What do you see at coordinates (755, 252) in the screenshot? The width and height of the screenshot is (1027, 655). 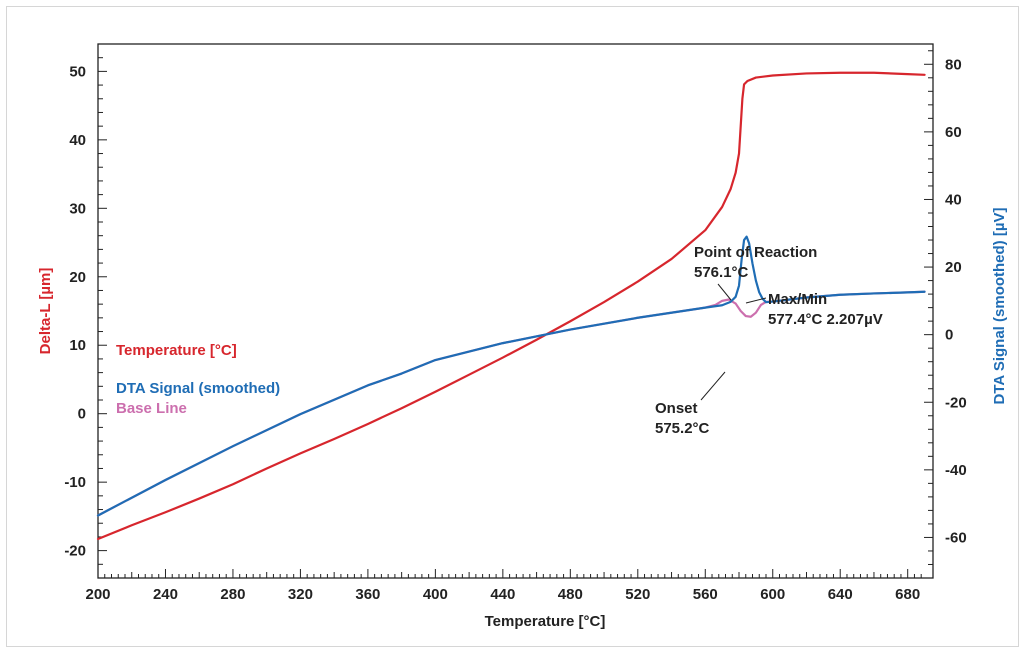 I see `svg-text: Point of Reaction` at bounding box center [755, 252].